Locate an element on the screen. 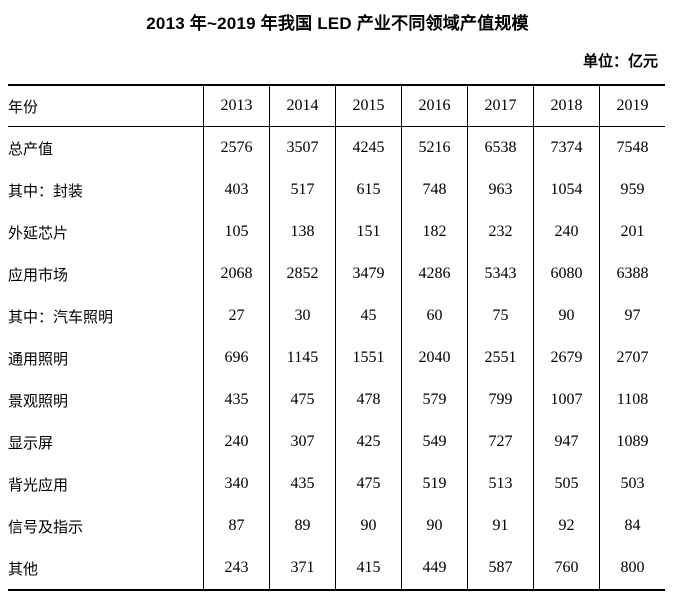 The width and height of the screenshot is (675, 600). year-header: 2018 is located at coordinates (566, 106).